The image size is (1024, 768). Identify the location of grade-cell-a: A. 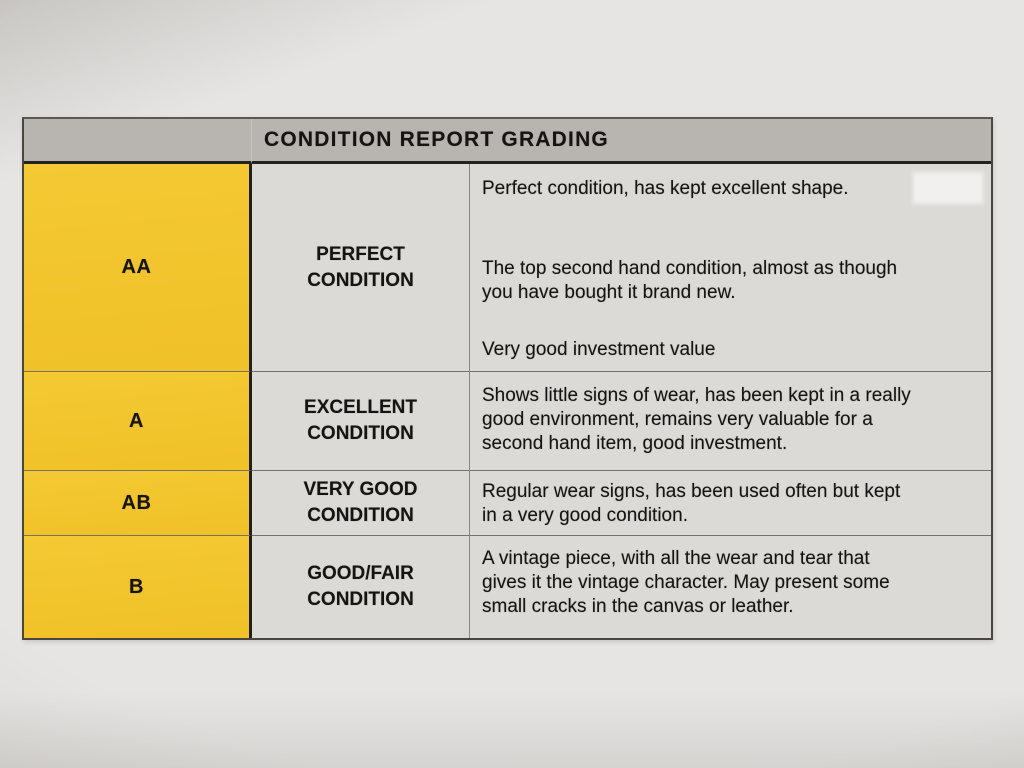
(138, 421).